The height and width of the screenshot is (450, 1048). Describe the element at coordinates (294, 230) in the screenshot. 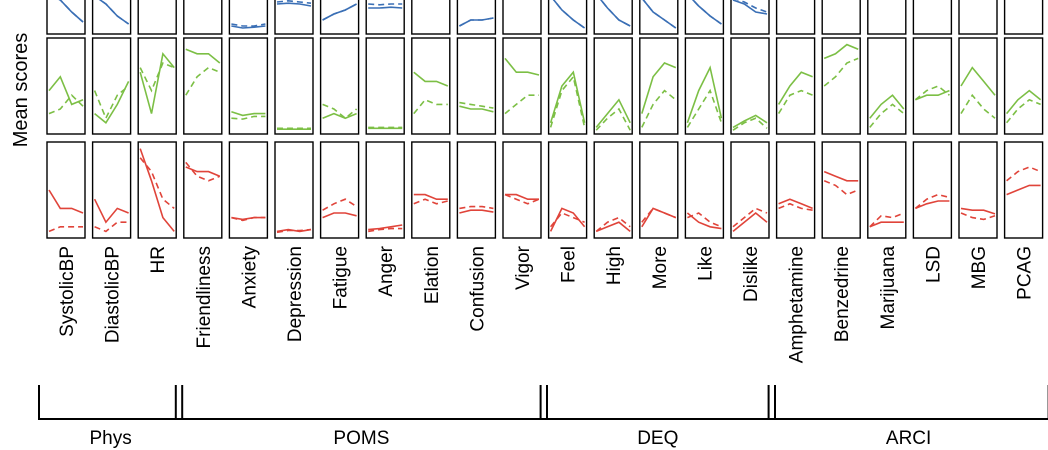

I see `series-line-red-depression-solid` at that location.